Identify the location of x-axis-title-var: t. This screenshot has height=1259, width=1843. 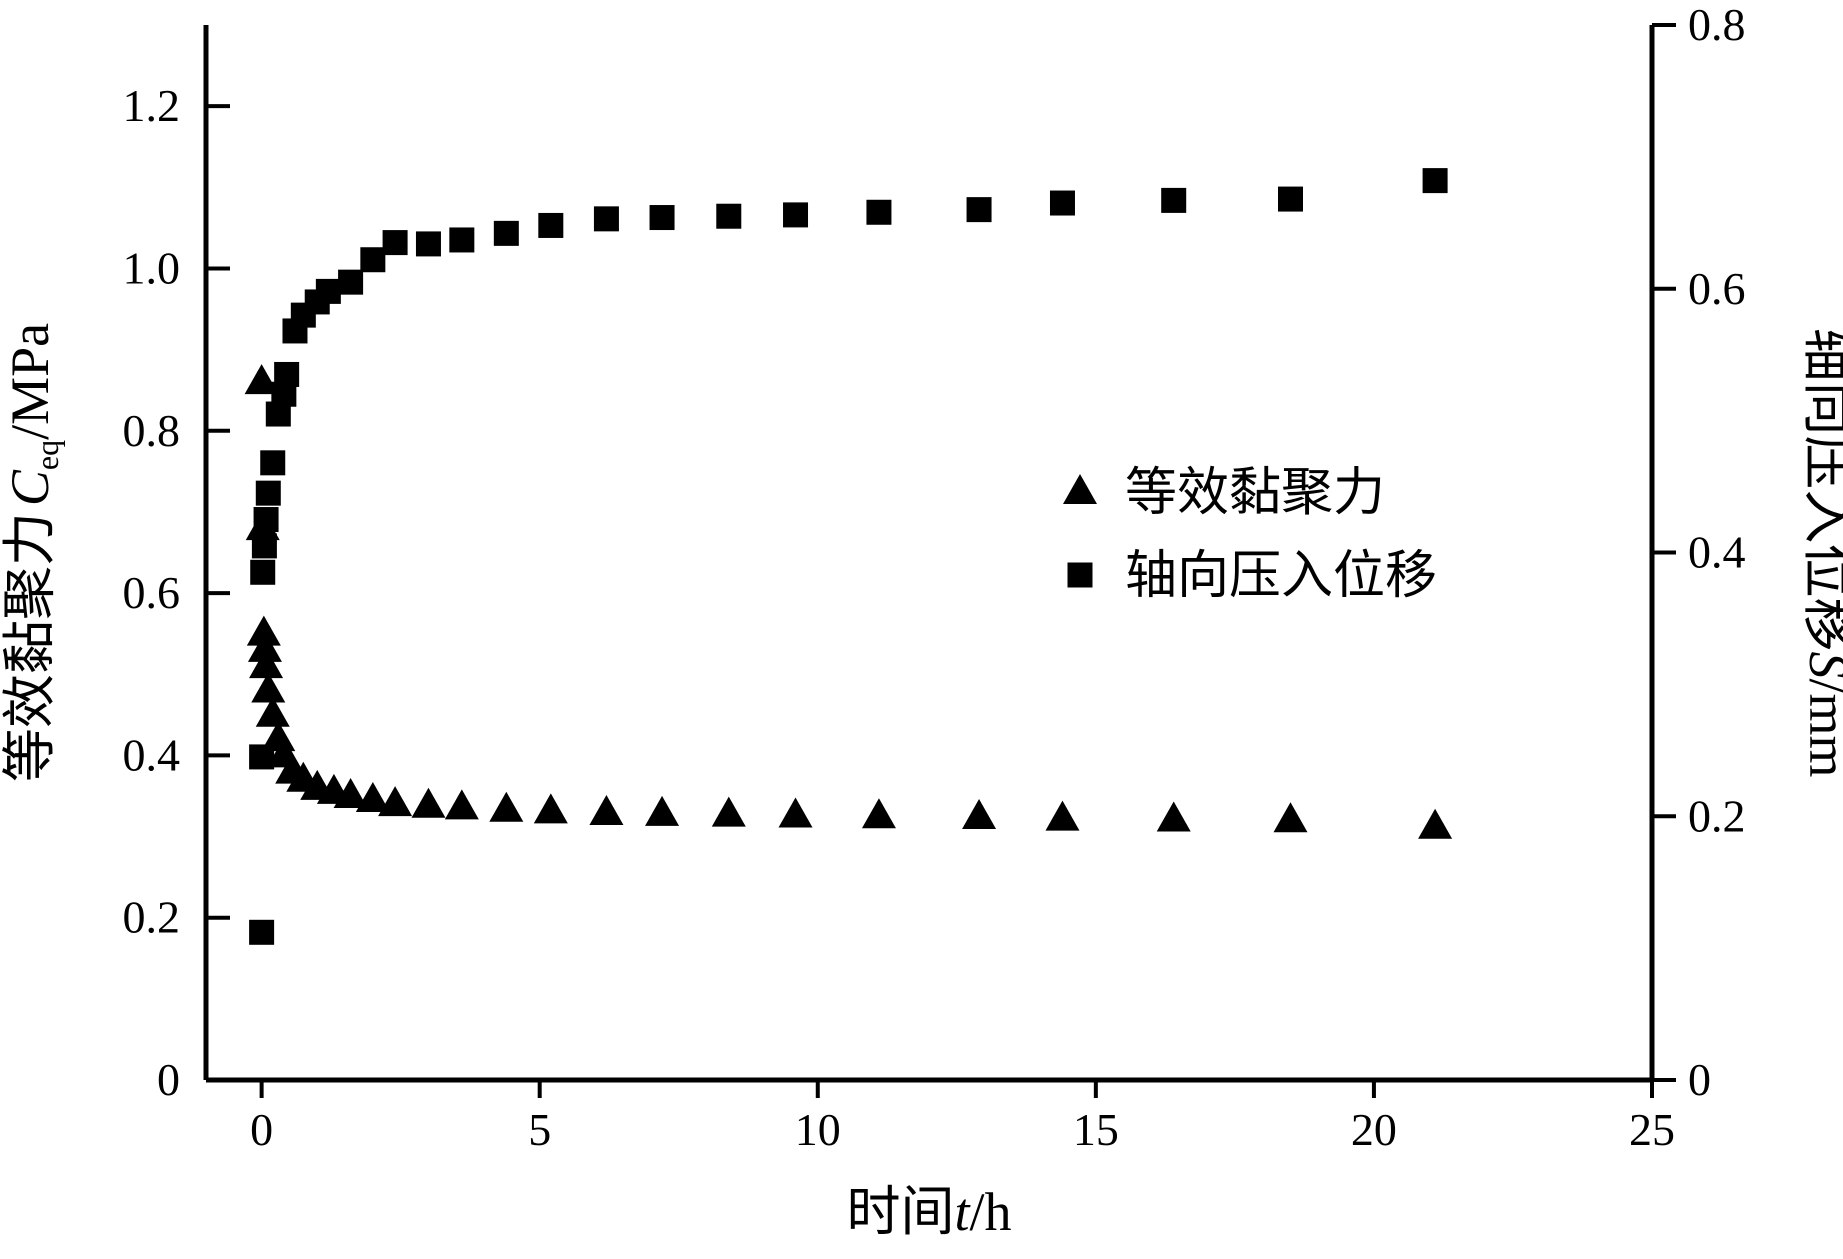
(962, 1212).